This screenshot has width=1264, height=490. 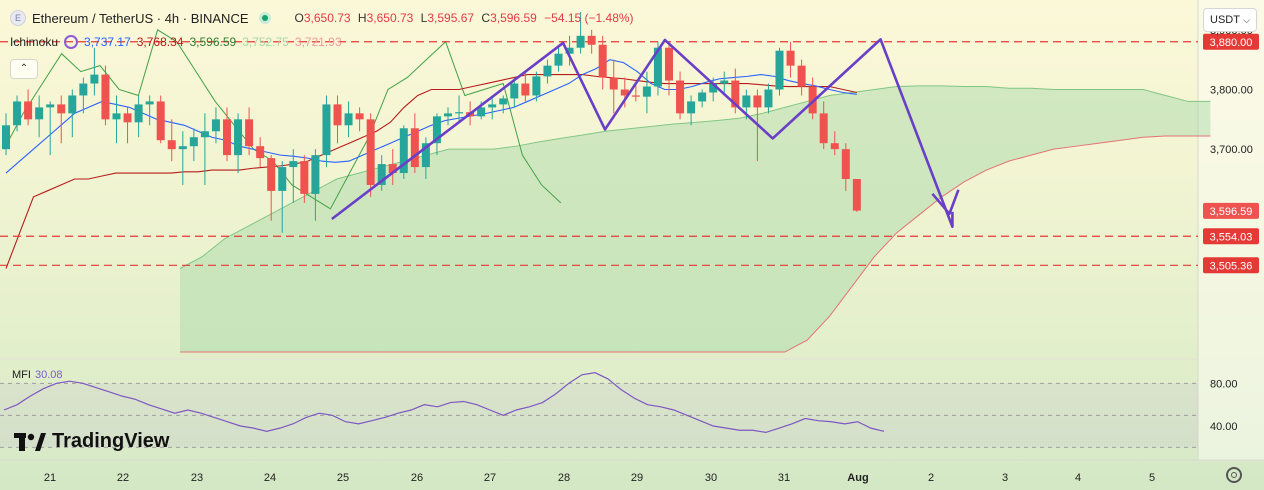 I want to click on time-tick-label: 27, so click(x=490, y=478).